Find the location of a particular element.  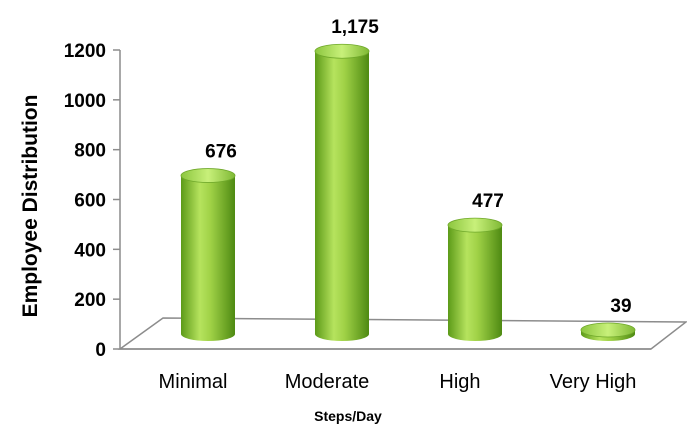

bar-very-high is located at coordinates (608, 331).